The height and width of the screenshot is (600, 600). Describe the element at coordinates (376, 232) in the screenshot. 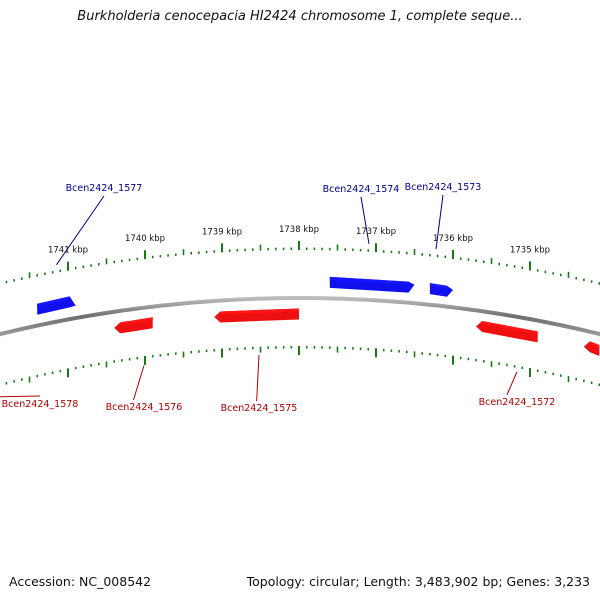

I see `kbp-label: 1737 kbp` at that location.